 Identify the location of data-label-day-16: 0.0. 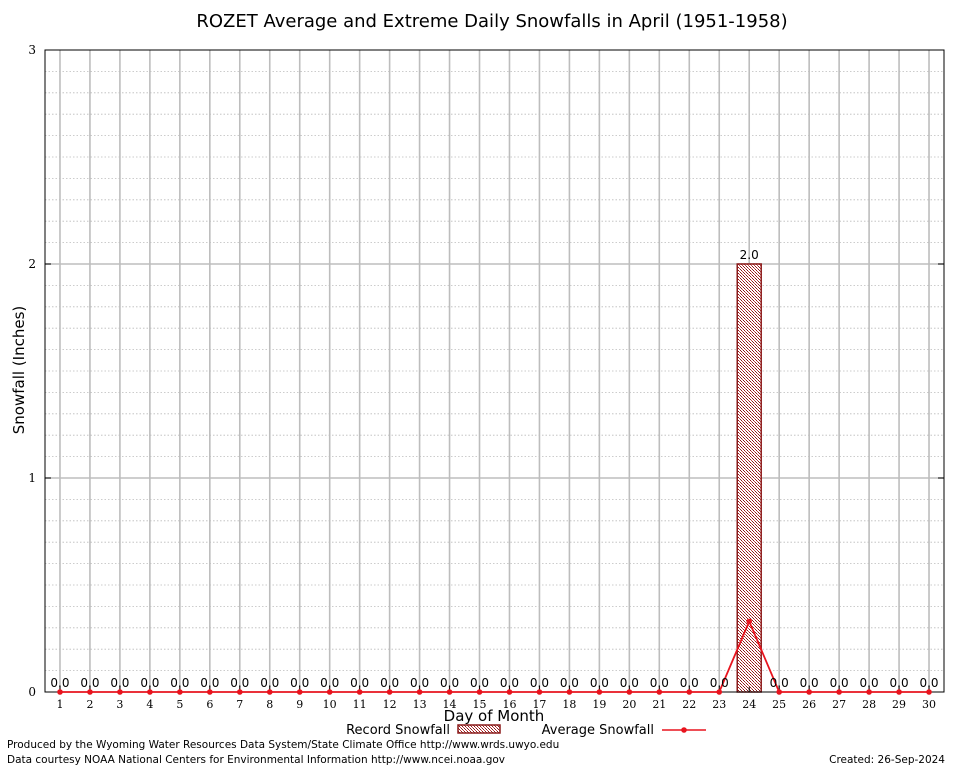
(509, 683).